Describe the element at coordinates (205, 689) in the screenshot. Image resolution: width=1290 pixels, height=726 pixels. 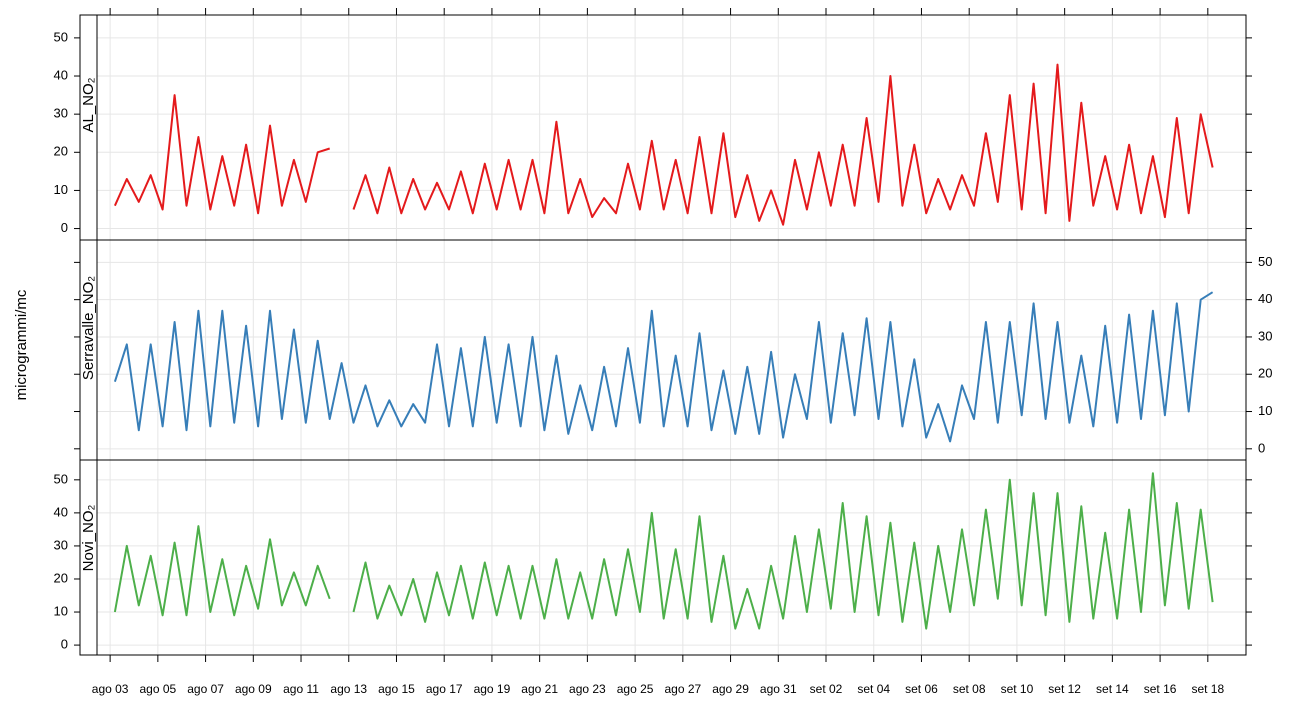
I see `x-tick-label: ago 07` at that location.